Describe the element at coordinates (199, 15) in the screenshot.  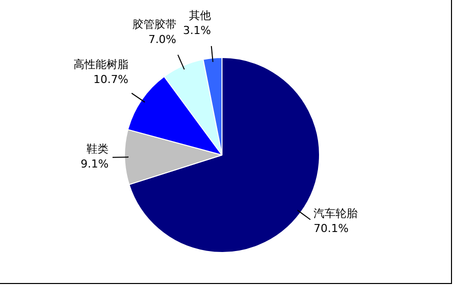
I see `slice-label: 其他` at that location.